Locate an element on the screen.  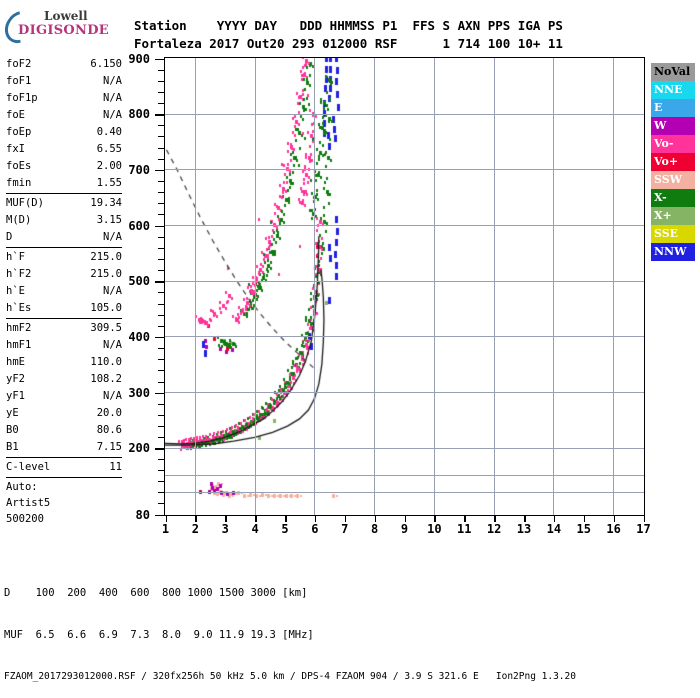
param-key: B1 is located at coordinates (12, 447).